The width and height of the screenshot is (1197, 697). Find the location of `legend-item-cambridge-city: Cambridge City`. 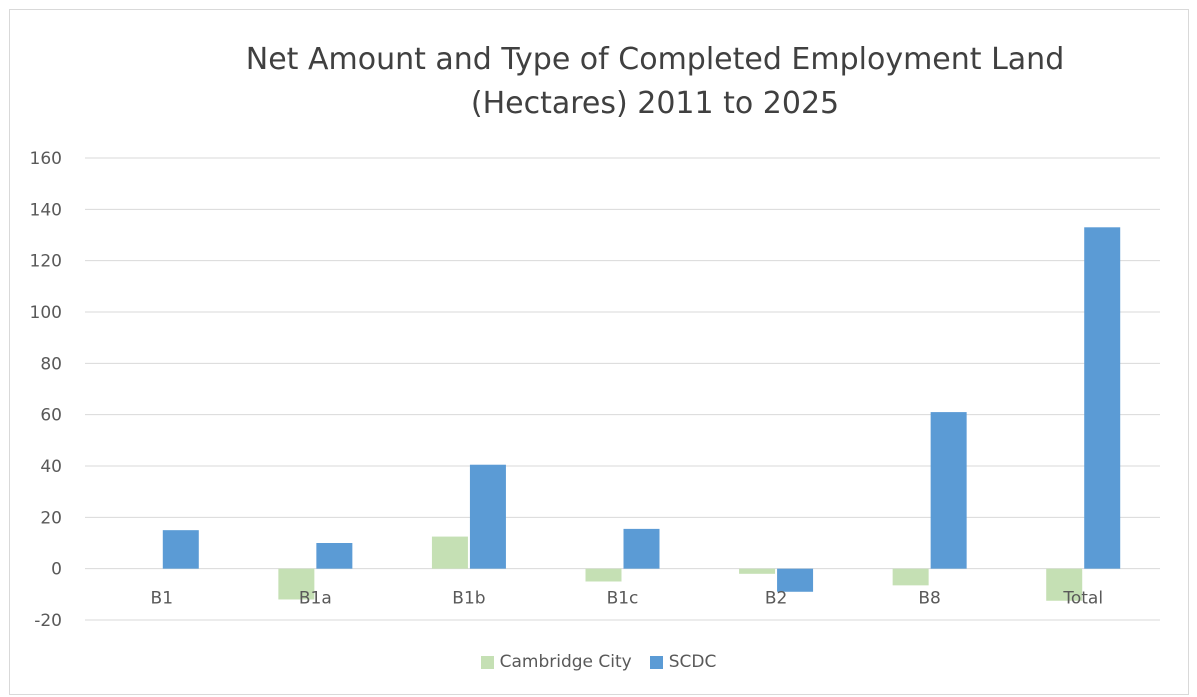

legend-item-cambridge-city: Cambridge City is located at coordinates (556, 662).